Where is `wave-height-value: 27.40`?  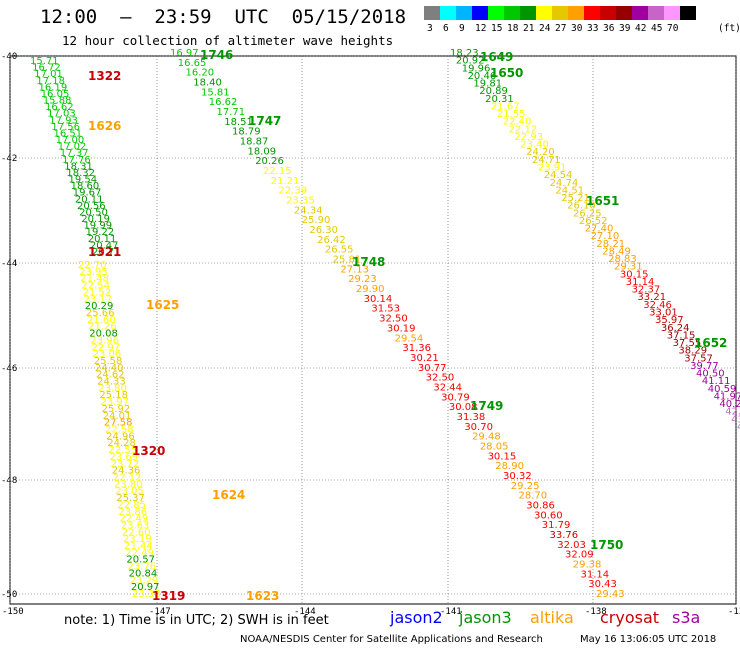 wave-height-value: 27.40 is located at coordinates (599, 229).